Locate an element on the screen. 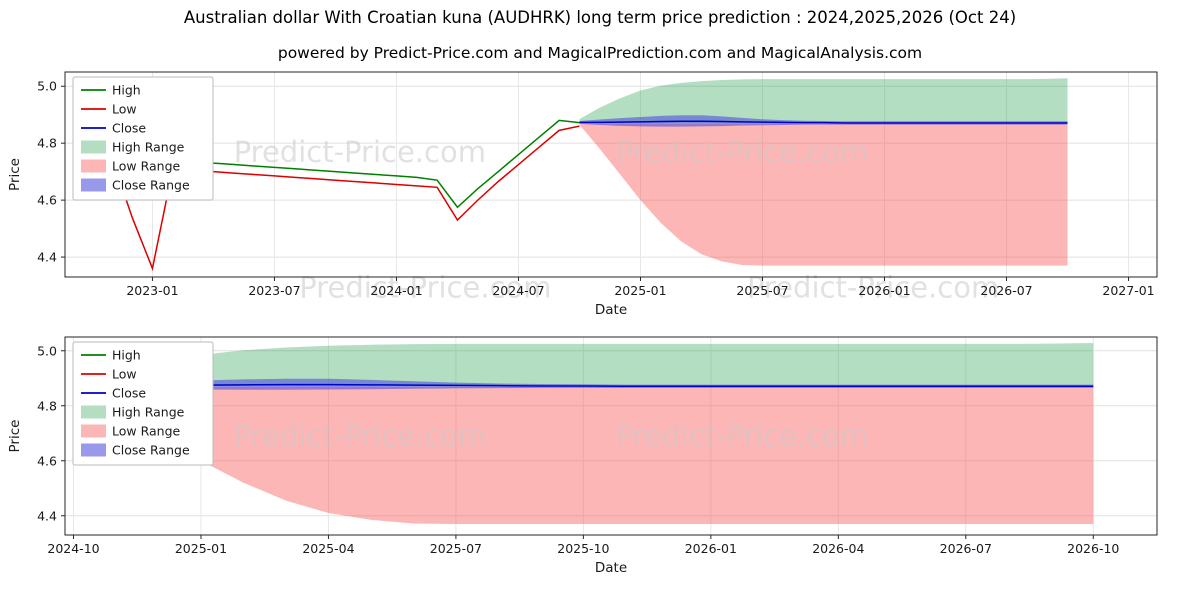  x-tick-label: 2024-01 is located at coordinates (396, 290).